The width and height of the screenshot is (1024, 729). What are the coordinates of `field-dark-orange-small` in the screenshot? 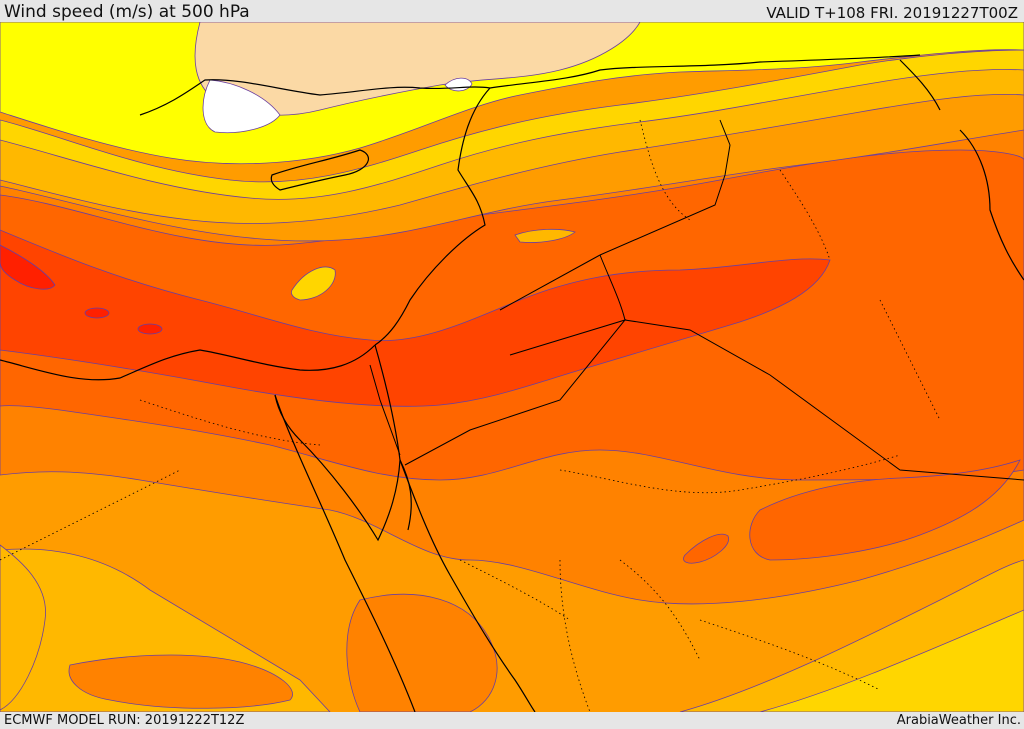 It's located at (706, 548).